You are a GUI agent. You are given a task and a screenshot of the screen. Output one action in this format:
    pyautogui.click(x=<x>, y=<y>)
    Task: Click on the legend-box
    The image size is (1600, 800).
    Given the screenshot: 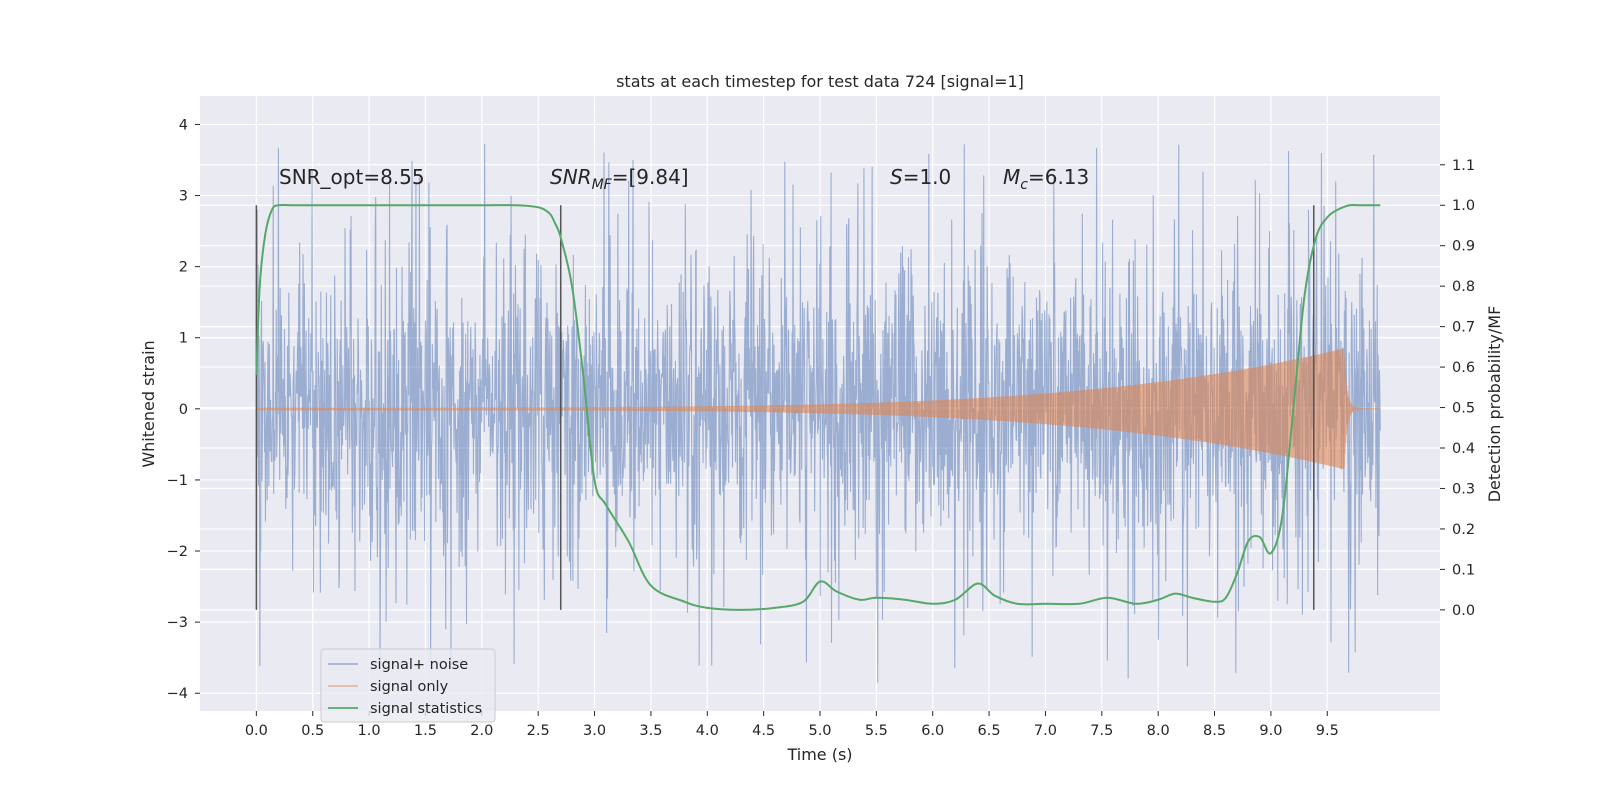 What is the action you would take?
    pyautogui.click(x=408, y=685)
    